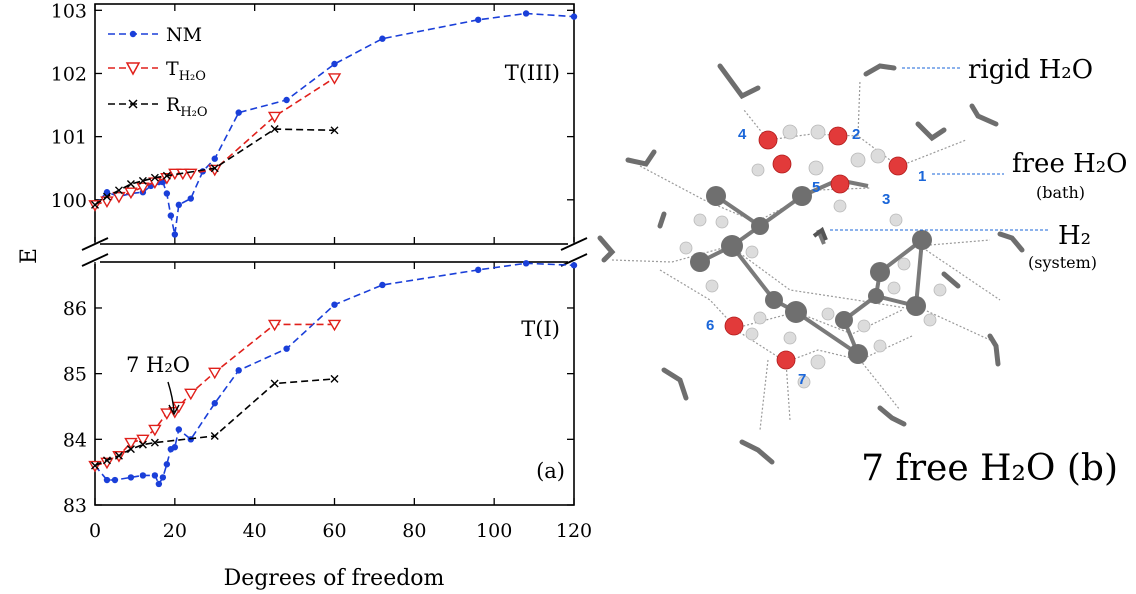 This screenshot has height=594, width=1136. Describe the element at coordinates (414, 531) in the screenshot. I see `x-tick-label: 80` at that location.